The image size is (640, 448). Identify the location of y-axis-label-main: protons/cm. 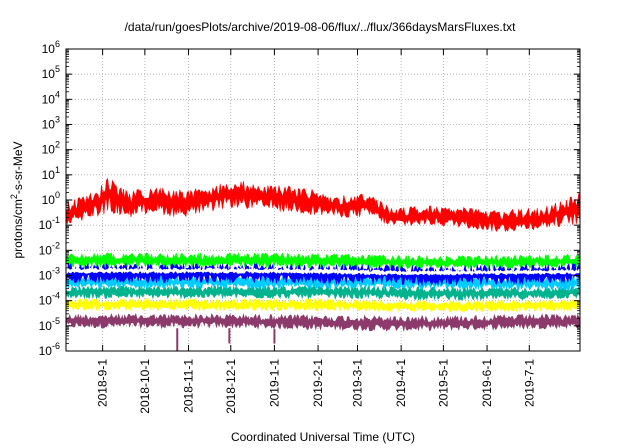
(18, 228).